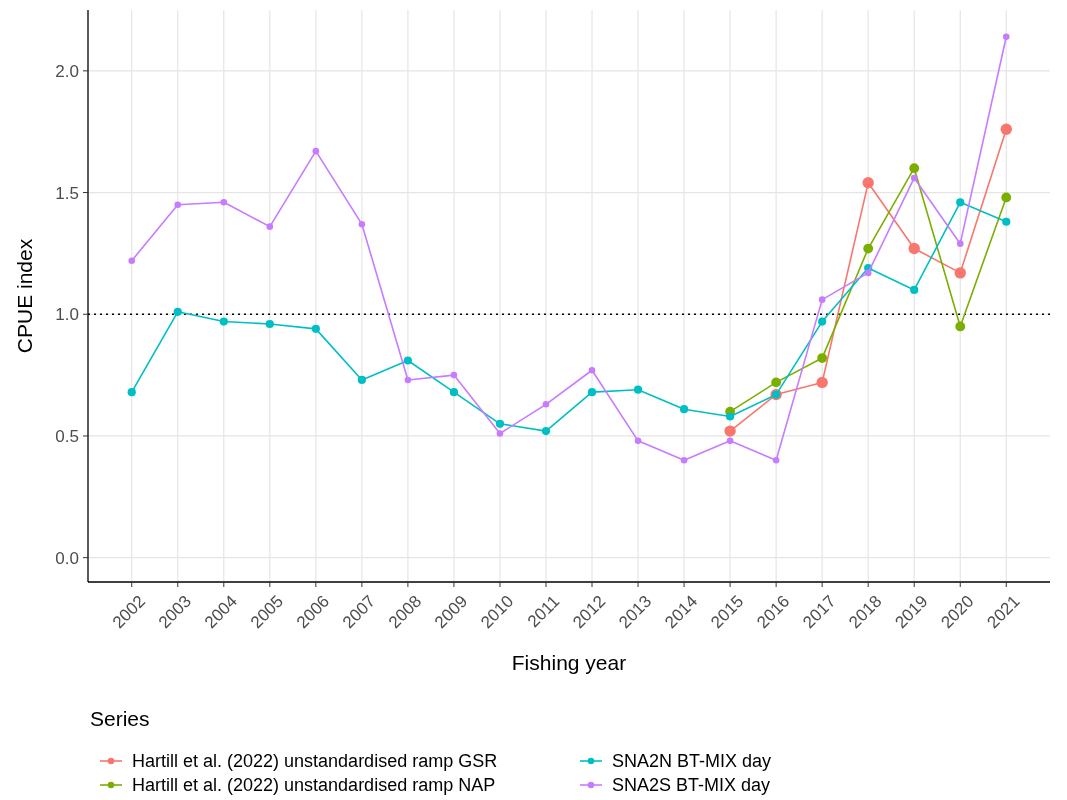 The width and height of the screenshot is (1067, 800). What do you see at coordinates (120, 718) in the screenshot?
I see `legend-title: Series` at bounding box center [120, 718].